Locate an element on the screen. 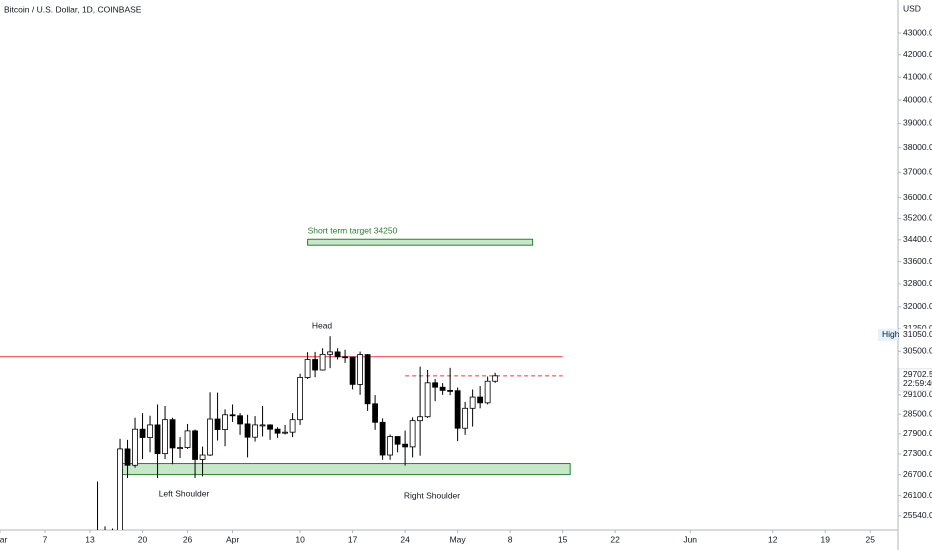 The width and height of the screenshot is (932, 550). y-tick-label: 27900.00 is located at coordinates (917, 433).